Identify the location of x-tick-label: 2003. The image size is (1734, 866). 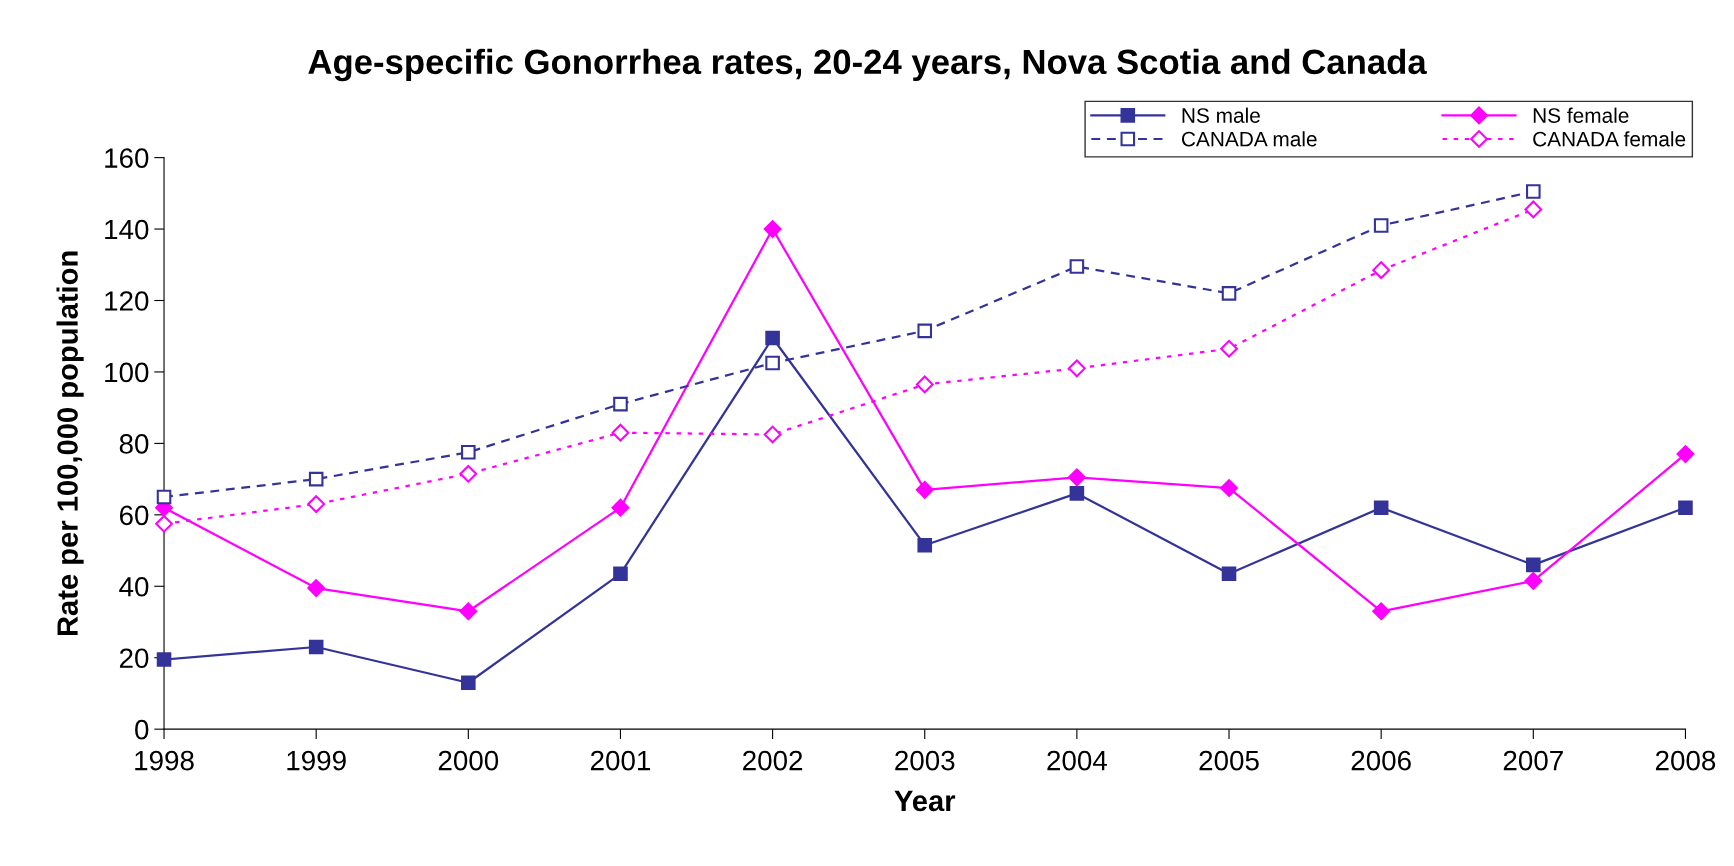
(925, 760).